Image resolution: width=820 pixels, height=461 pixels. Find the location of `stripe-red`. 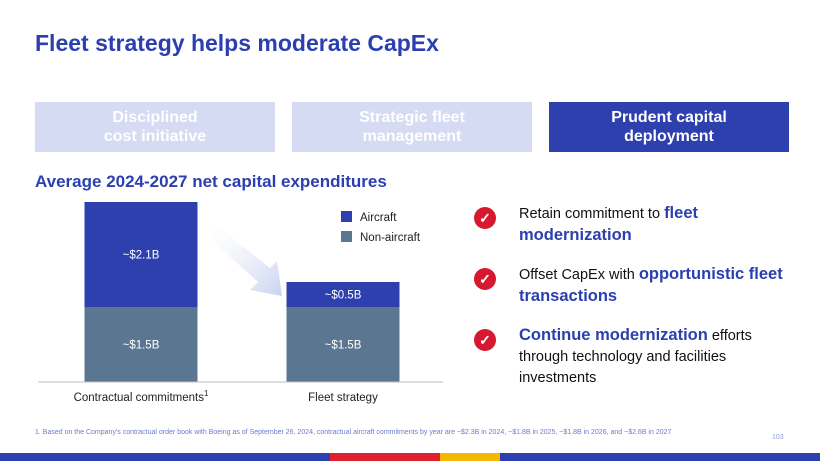

stripe-red is located at coordinates (385, 457).